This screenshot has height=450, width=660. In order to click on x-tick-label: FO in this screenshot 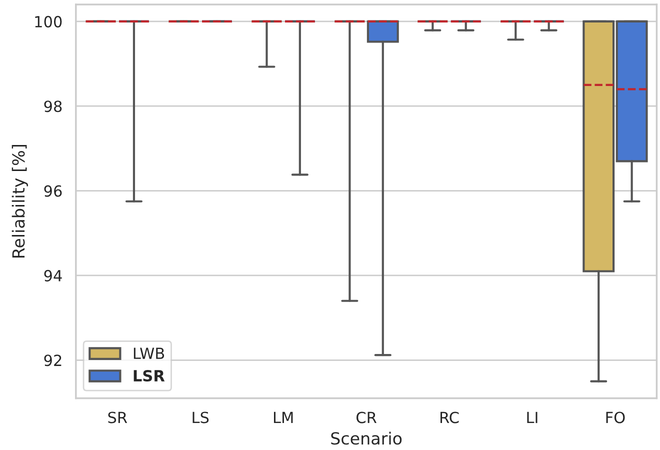, I will do `click(615, 418)`.